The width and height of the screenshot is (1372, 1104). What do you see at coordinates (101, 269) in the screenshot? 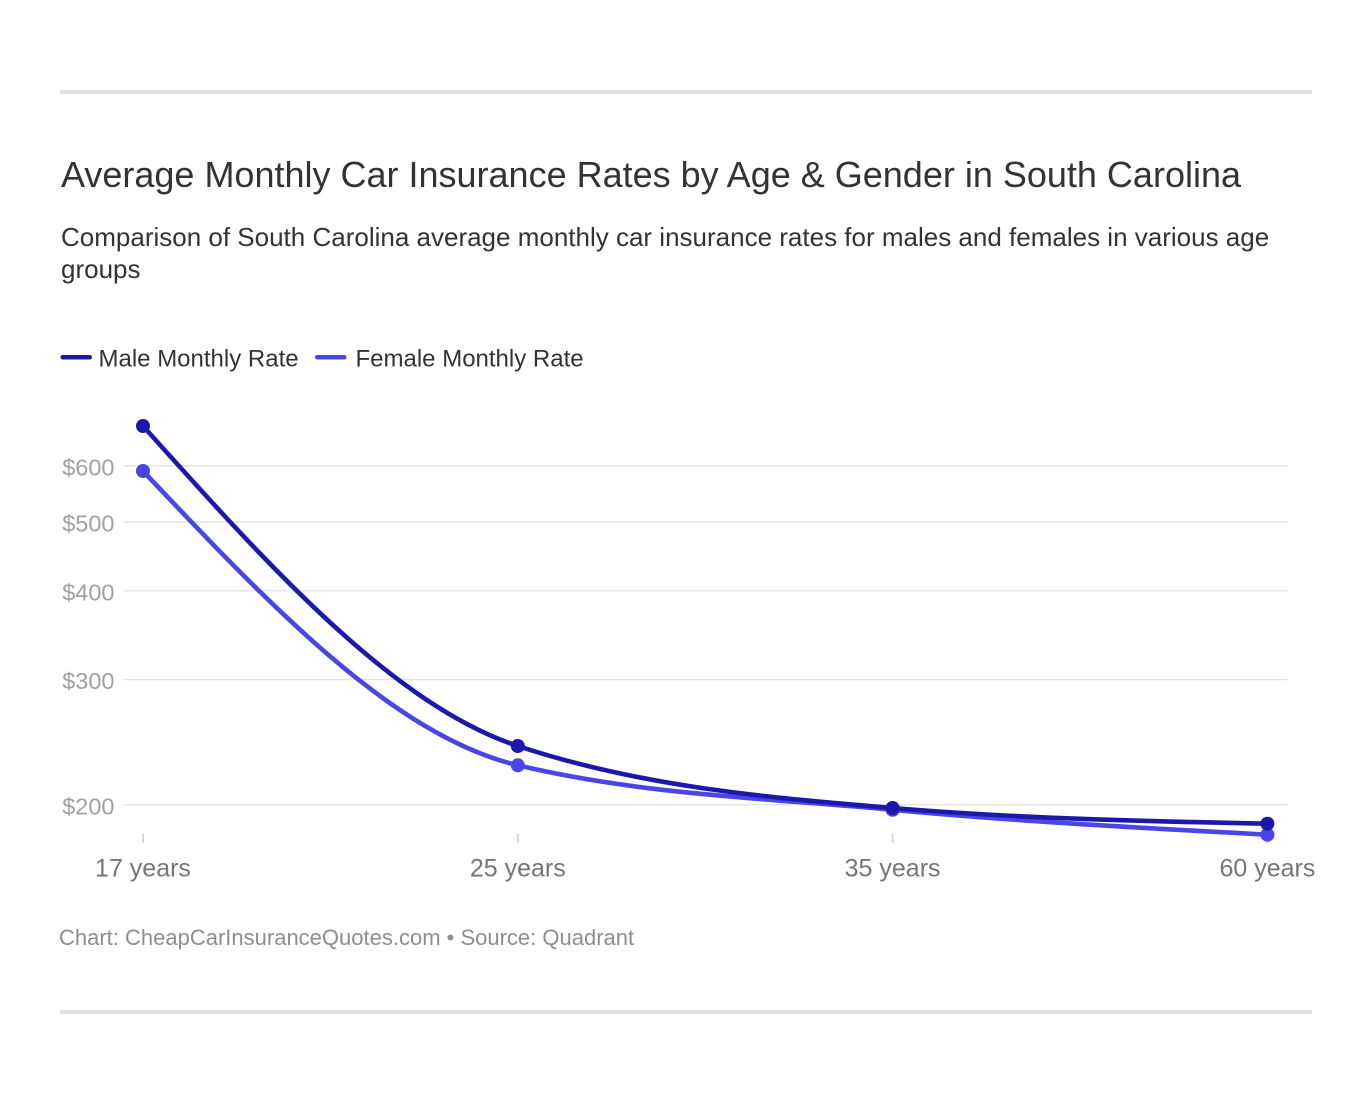
I see `svg-text: groups` at bounding box center [101, 269].